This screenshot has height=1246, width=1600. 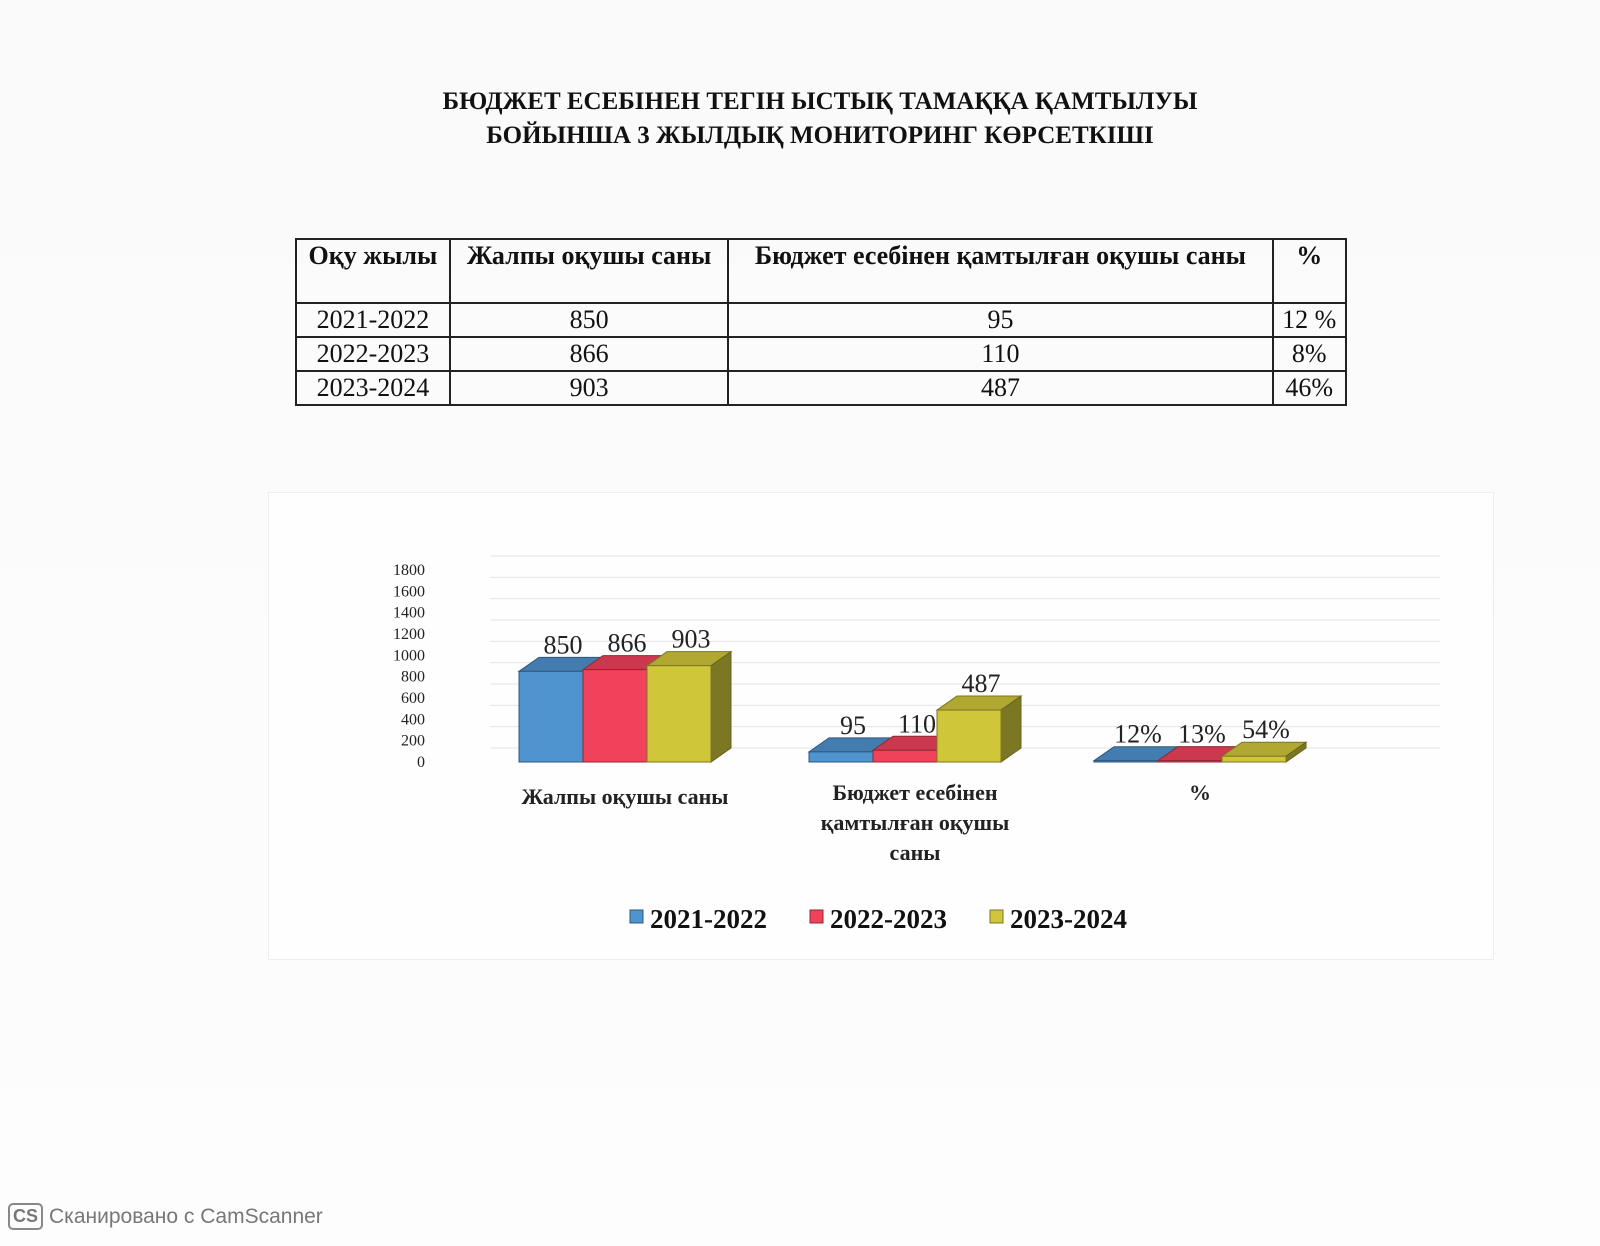 What do you see at coordinates (589, 271) in the screenshot?
I see `header-cell: Жалпы оқушы саны` at bounding box center [589, 271].